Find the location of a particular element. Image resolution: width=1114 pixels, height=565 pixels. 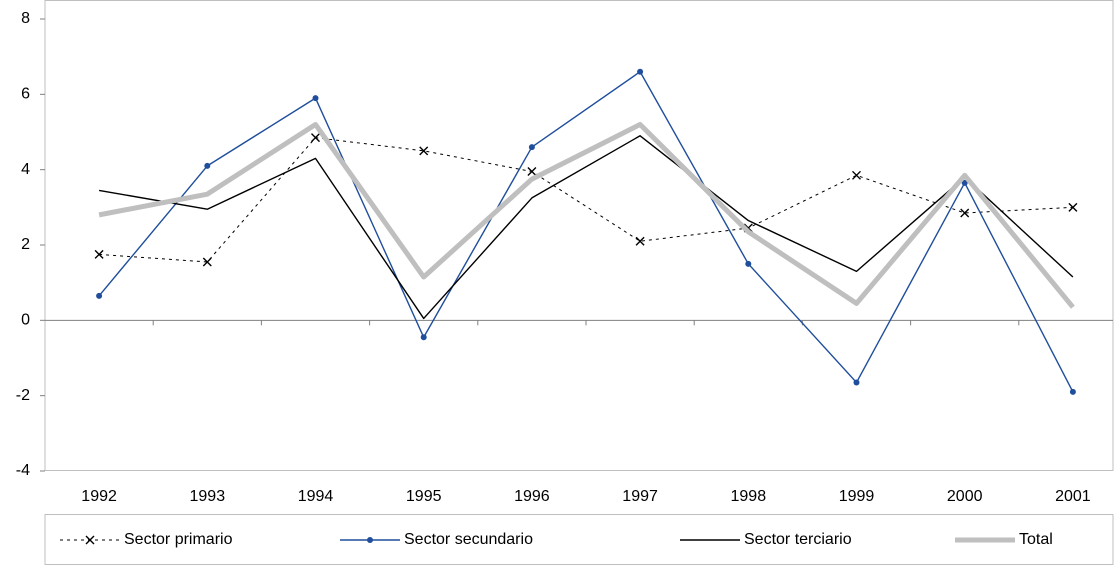

y-tick-label: -4 is located at coordinates (23, 470).